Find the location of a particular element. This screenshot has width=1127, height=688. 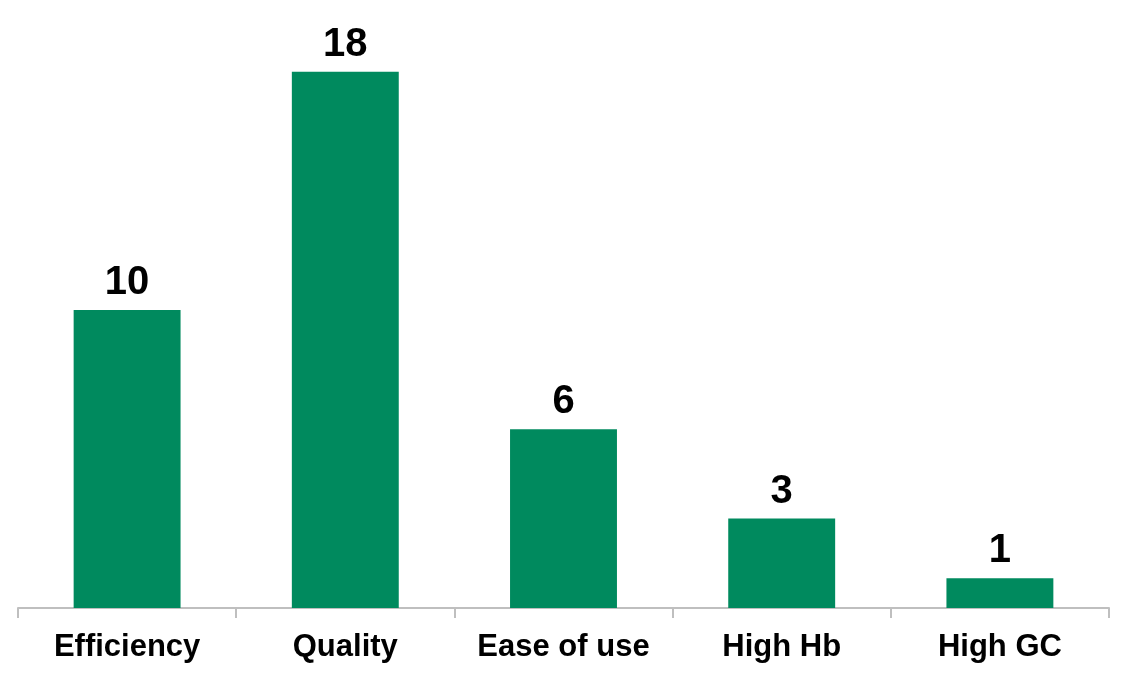

data-label: 10 is located at coordinates (127, 280).